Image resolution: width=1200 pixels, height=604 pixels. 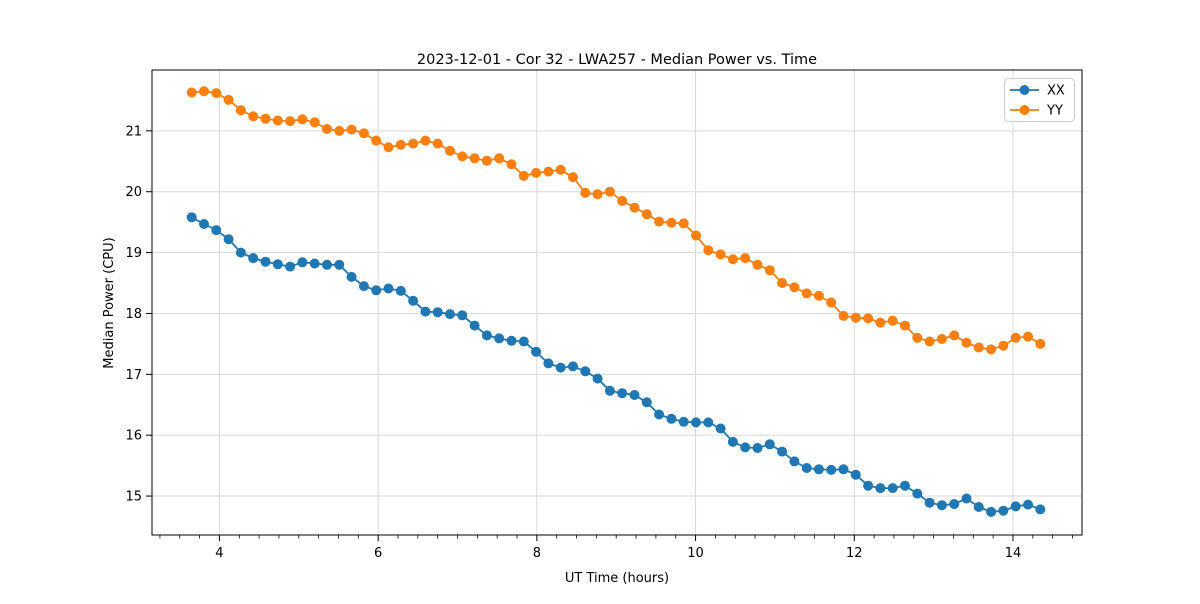 What do you see at coordinates (133, 131) in the screenshot?
I see `y-tick-label: 21` at bounding box center [133, 131].